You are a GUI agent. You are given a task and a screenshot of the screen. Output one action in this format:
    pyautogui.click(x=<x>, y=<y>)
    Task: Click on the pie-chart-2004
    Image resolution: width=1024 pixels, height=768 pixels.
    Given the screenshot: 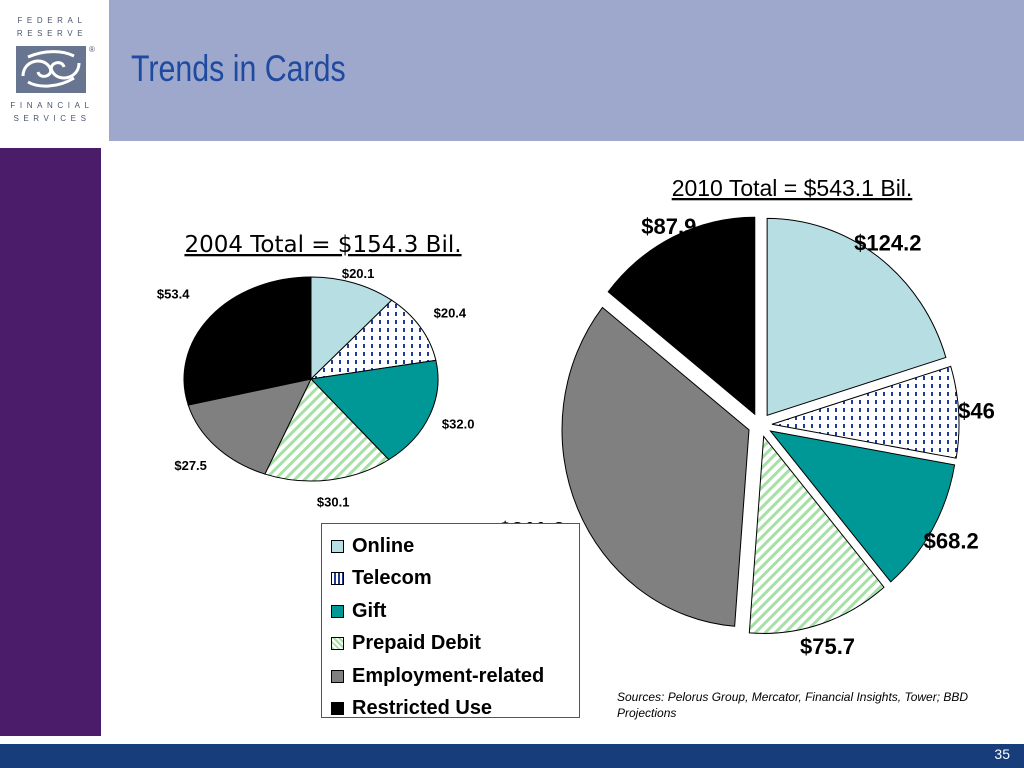 What is the action you would take?
    pyautogui.click(x=311, y=379)
    